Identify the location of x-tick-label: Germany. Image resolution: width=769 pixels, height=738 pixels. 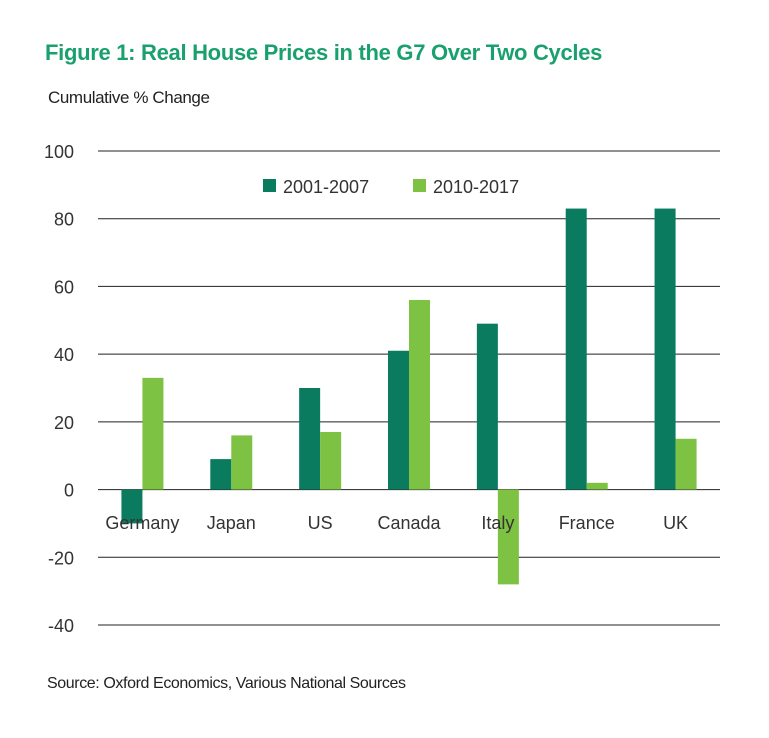
(142, 523).